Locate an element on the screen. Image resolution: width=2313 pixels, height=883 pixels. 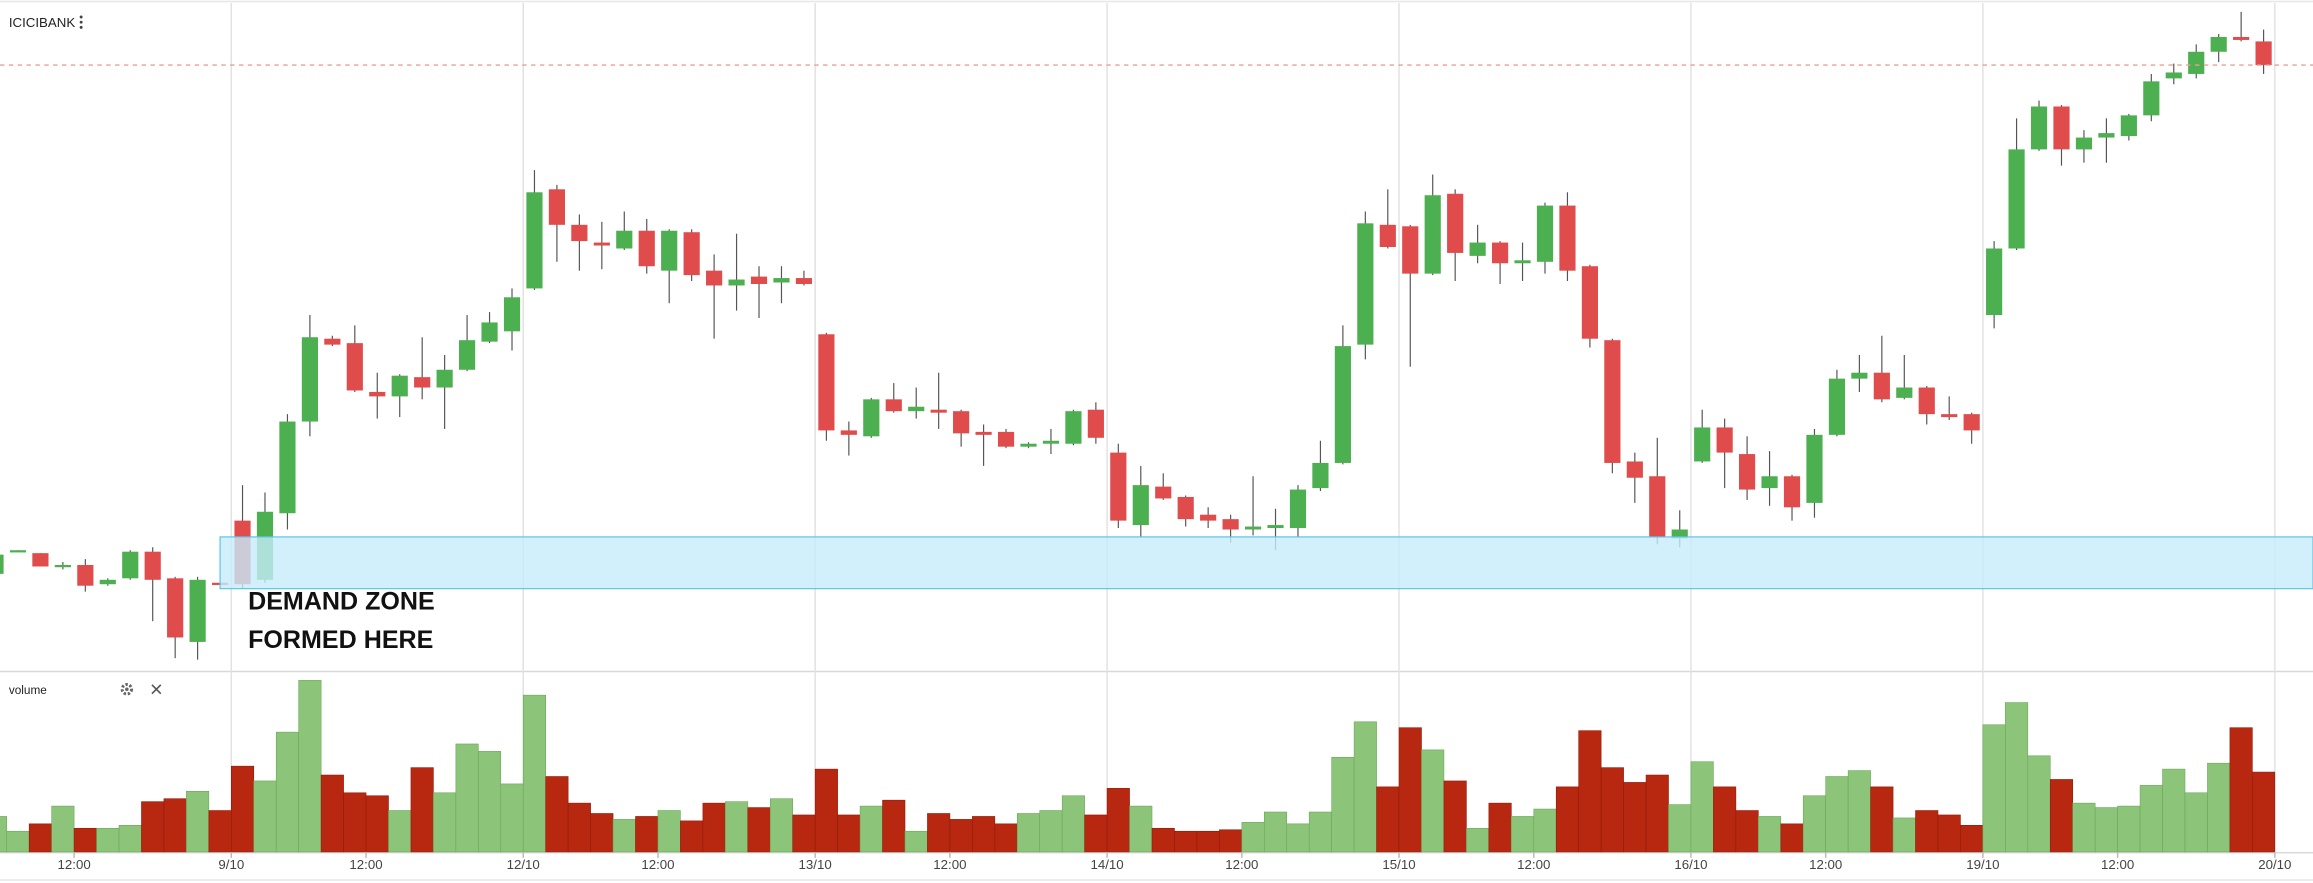
volume-settings is located at coordinates (127, 689).